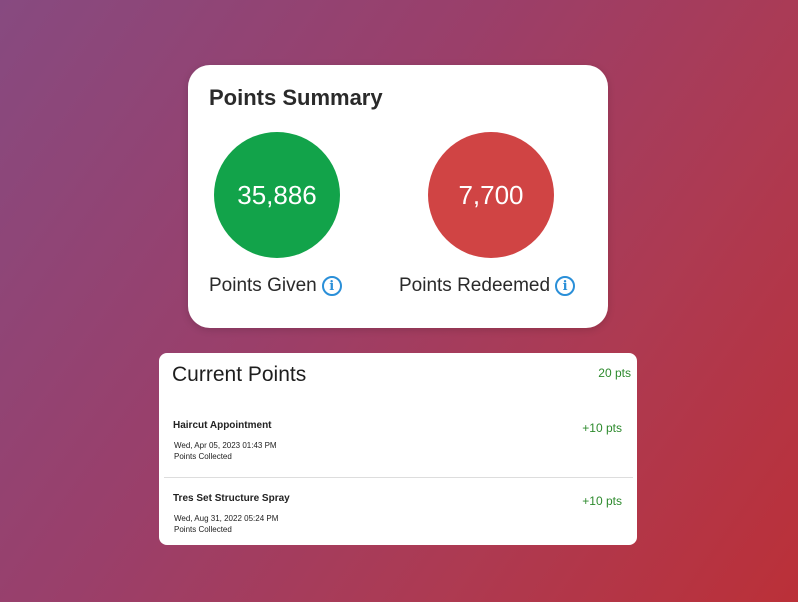 Image resolution: width=798 pixels, height=602 pixels. I want to click on points-redeemed-label: Points Redeemed i, so click(487, 286).